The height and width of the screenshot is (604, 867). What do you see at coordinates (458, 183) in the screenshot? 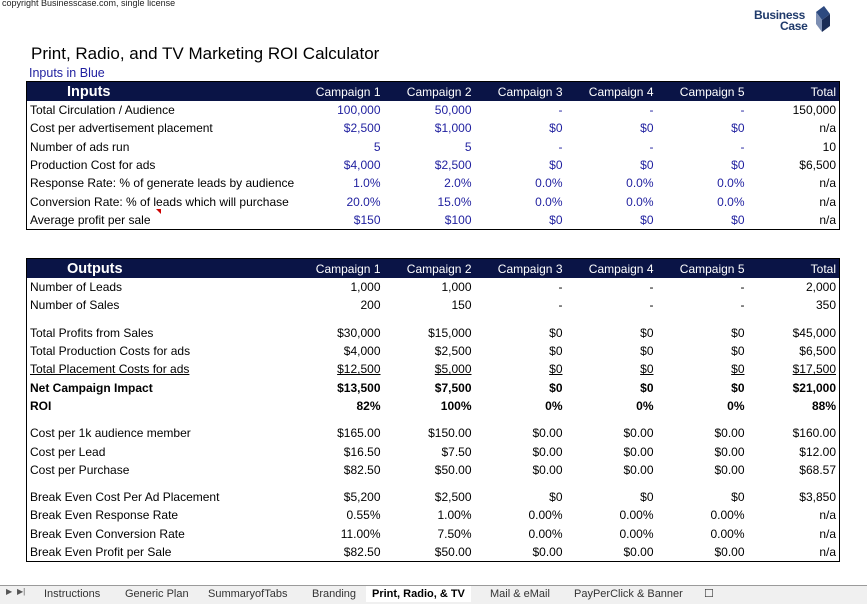
I see `input-cell: 2.0%` at bounding box center [458, 183].